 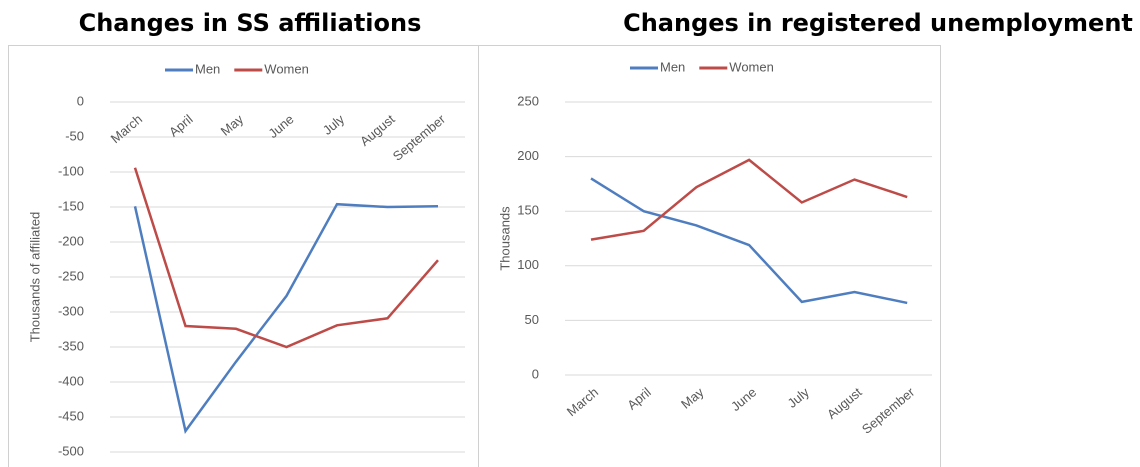 What do you see at coordinates (71, 310) in the screenshot?
I see `y-tick-label: -300` at bounding box center [71, 310].